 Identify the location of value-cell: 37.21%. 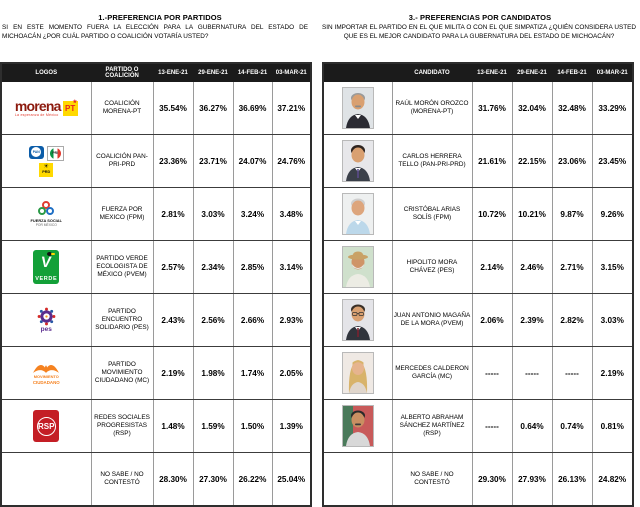
(291, 108).